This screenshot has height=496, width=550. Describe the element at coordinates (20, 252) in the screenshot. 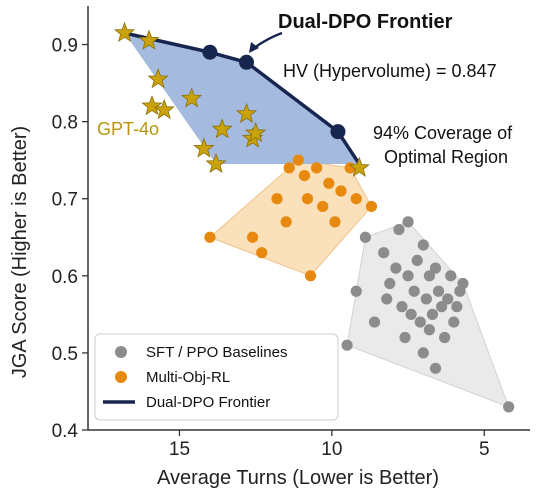

I see `y-axis-label: JGA Score (Higher is Better)` at that location.